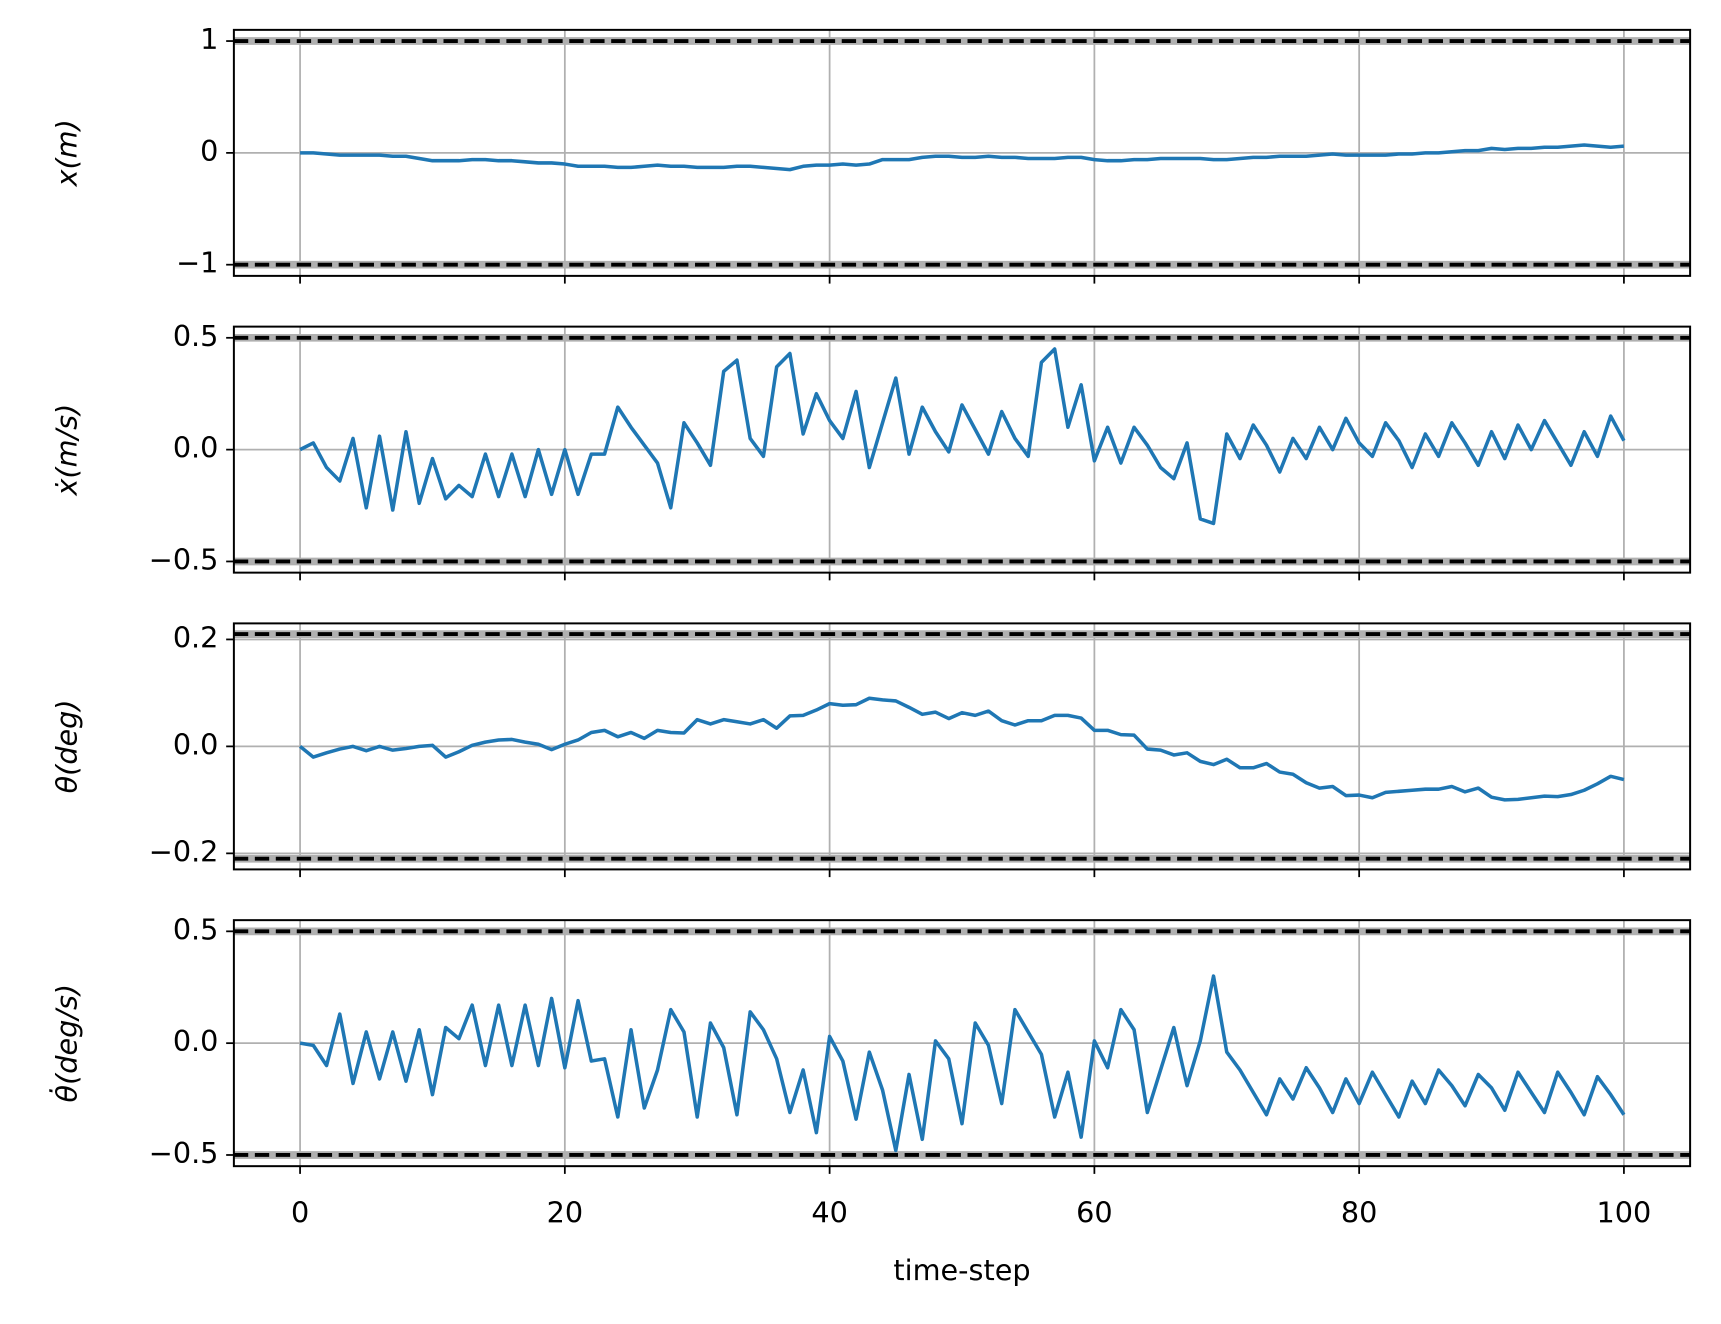  I want to click on y-axis-label: x(m), so click(66, 153).